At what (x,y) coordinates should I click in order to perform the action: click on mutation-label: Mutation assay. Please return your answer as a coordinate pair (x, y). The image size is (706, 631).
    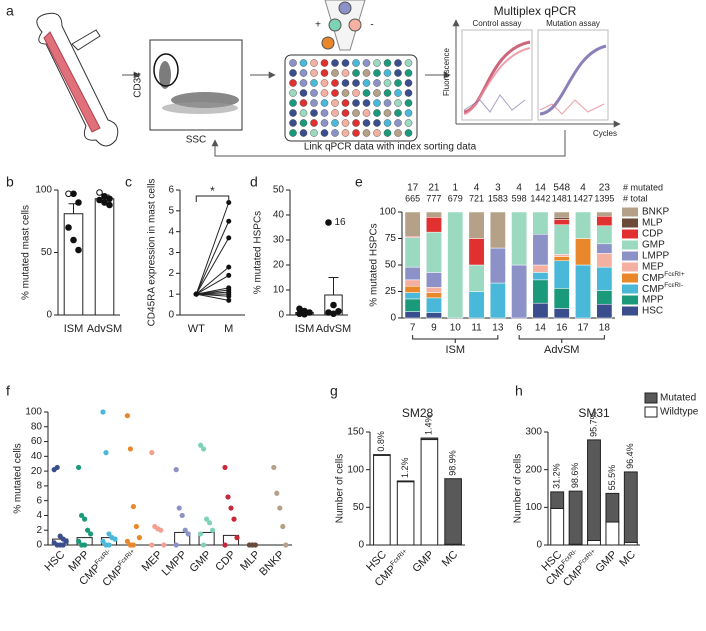
    Looking at the image, I should click on (573, 23).